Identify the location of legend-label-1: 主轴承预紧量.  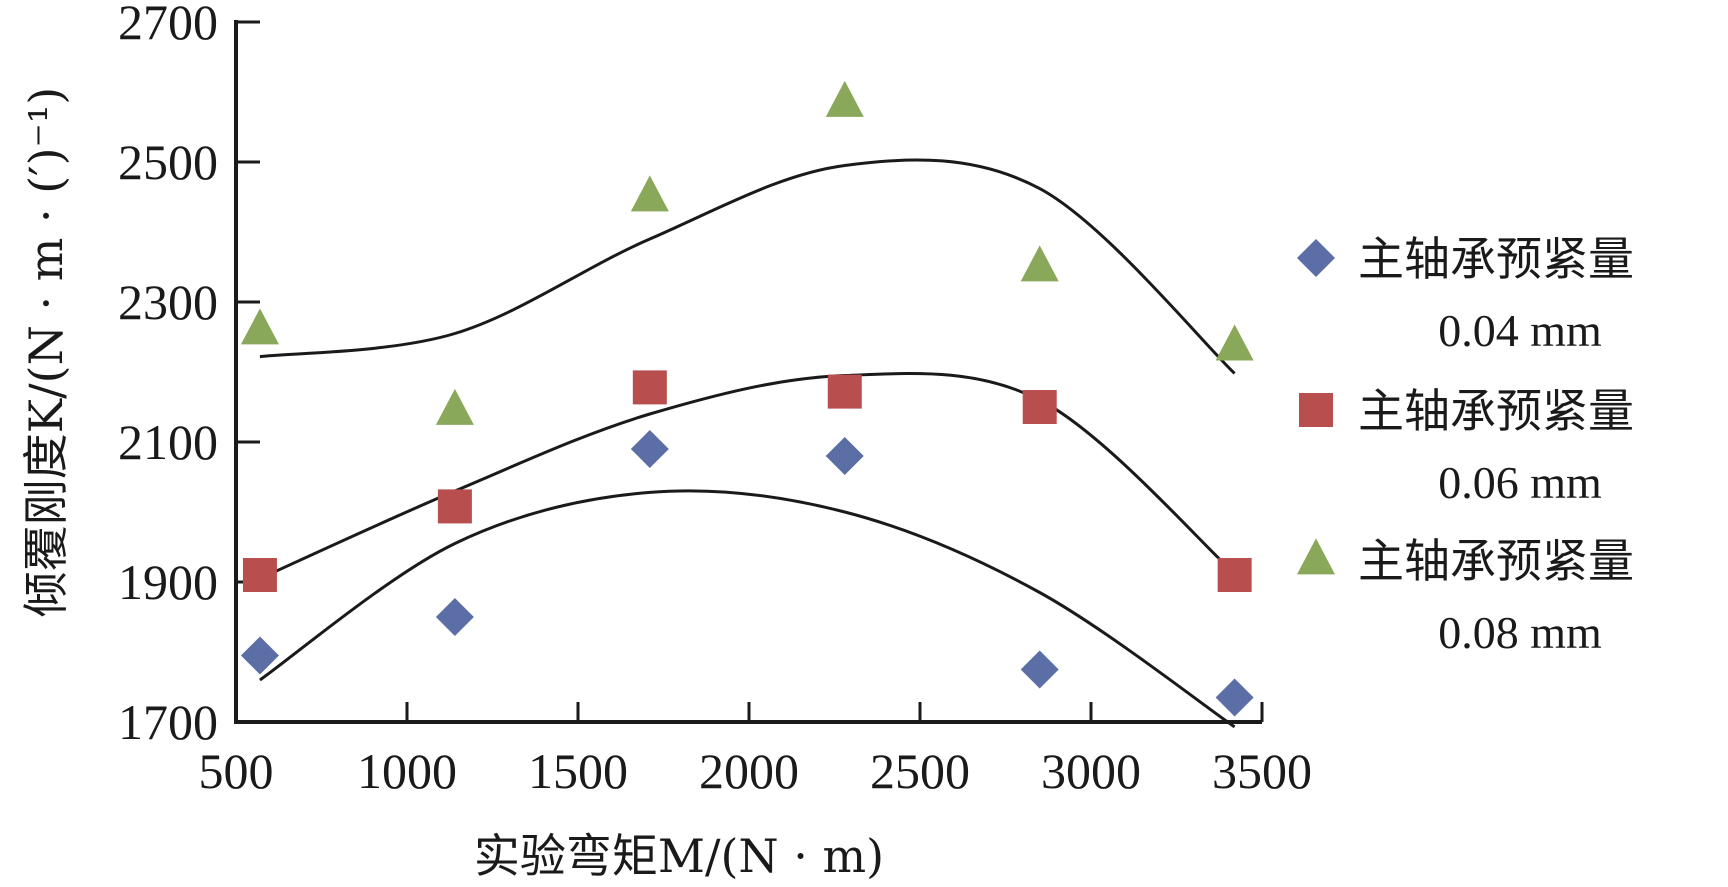
(1496, 259).